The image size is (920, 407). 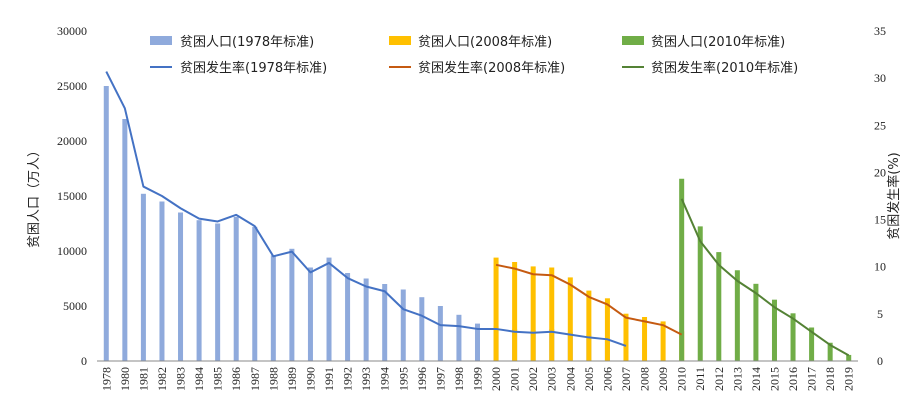 I want to click on x-tick-label: 1987, so click(x=255, y=379).